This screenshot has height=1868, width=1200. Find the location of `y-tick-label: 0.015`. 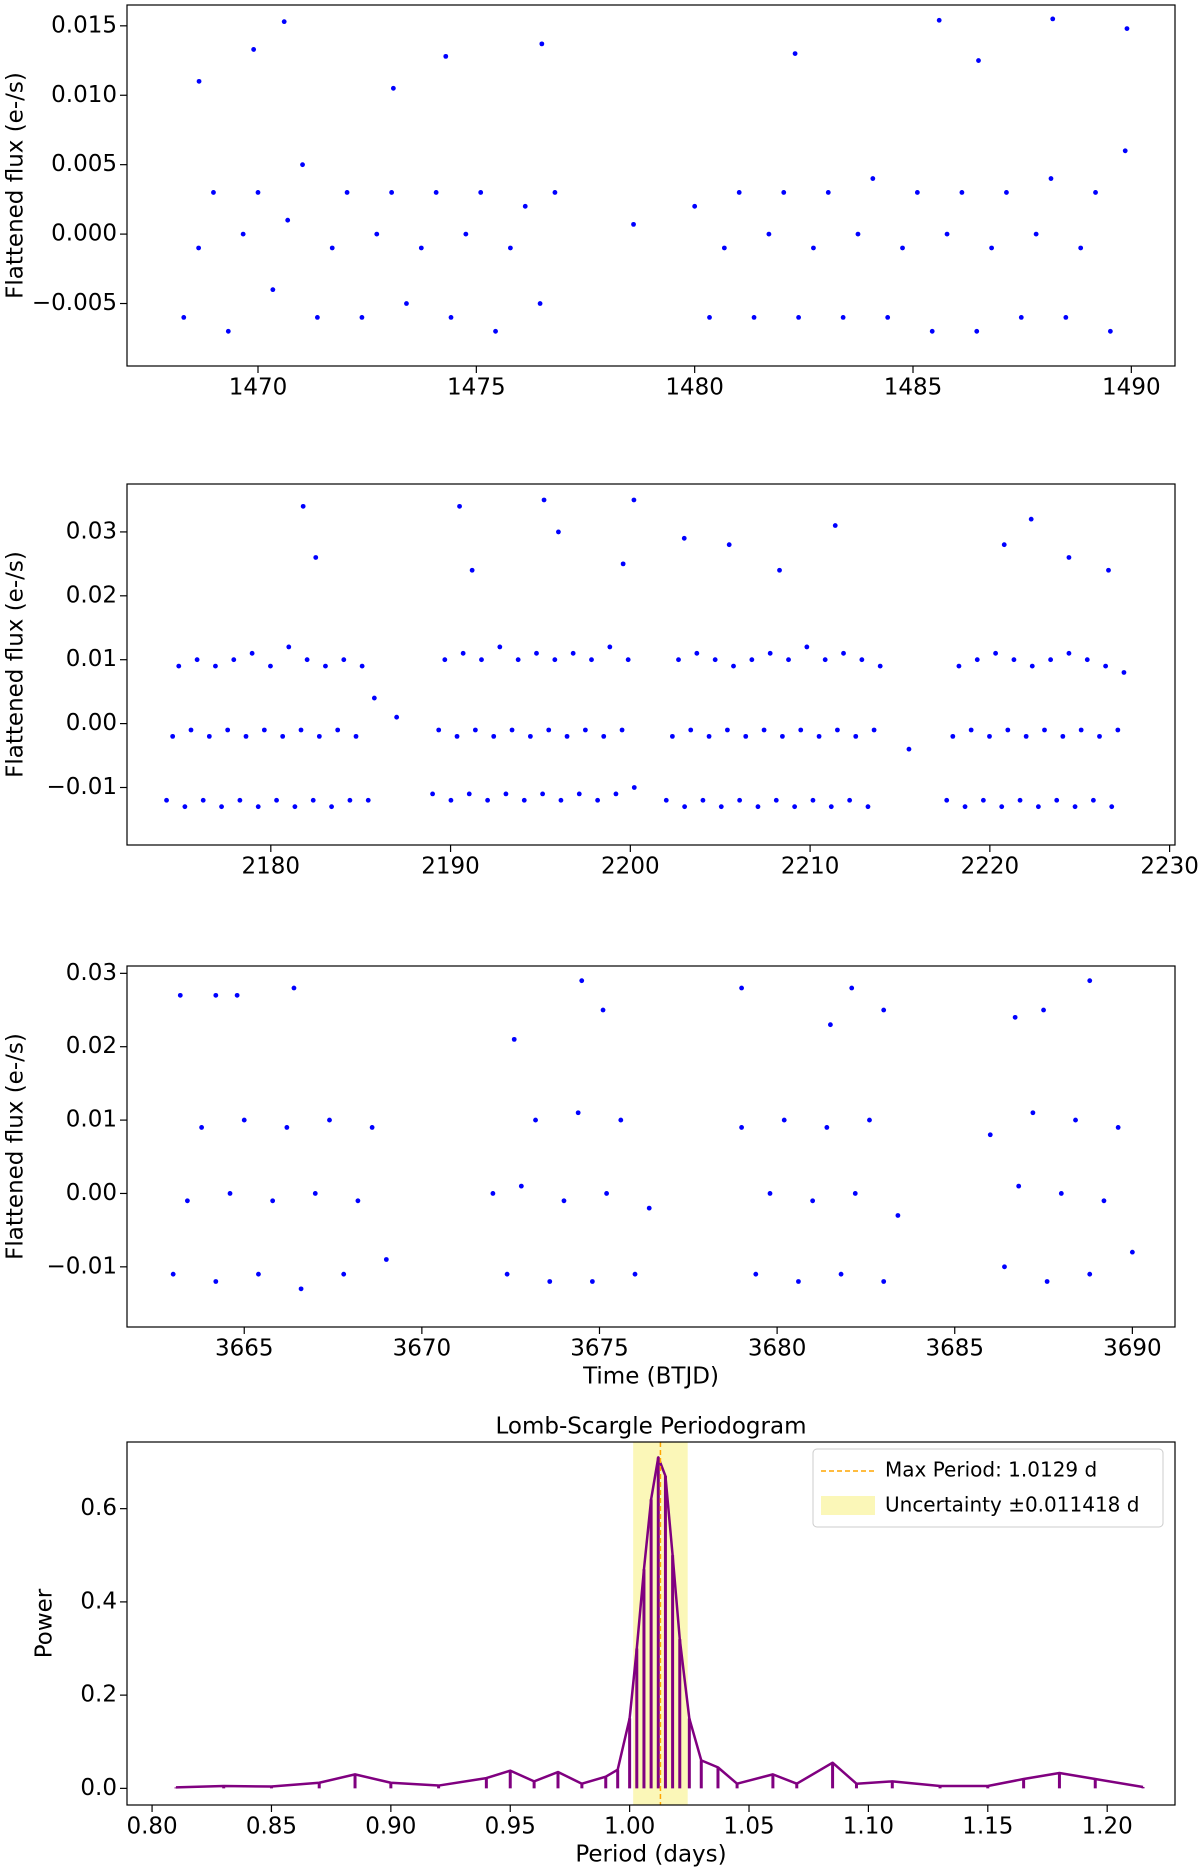

y-tick-label: 0.015 is located at coordinates (84, 25).